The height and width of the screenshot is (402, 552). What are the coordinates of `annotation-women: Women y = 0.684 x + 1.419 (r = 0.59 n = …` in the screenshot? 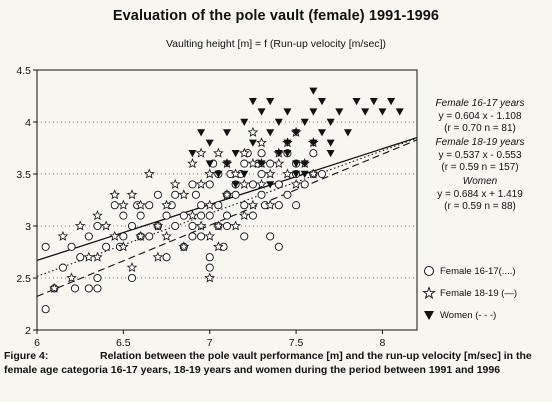 It's located at (480, 195).